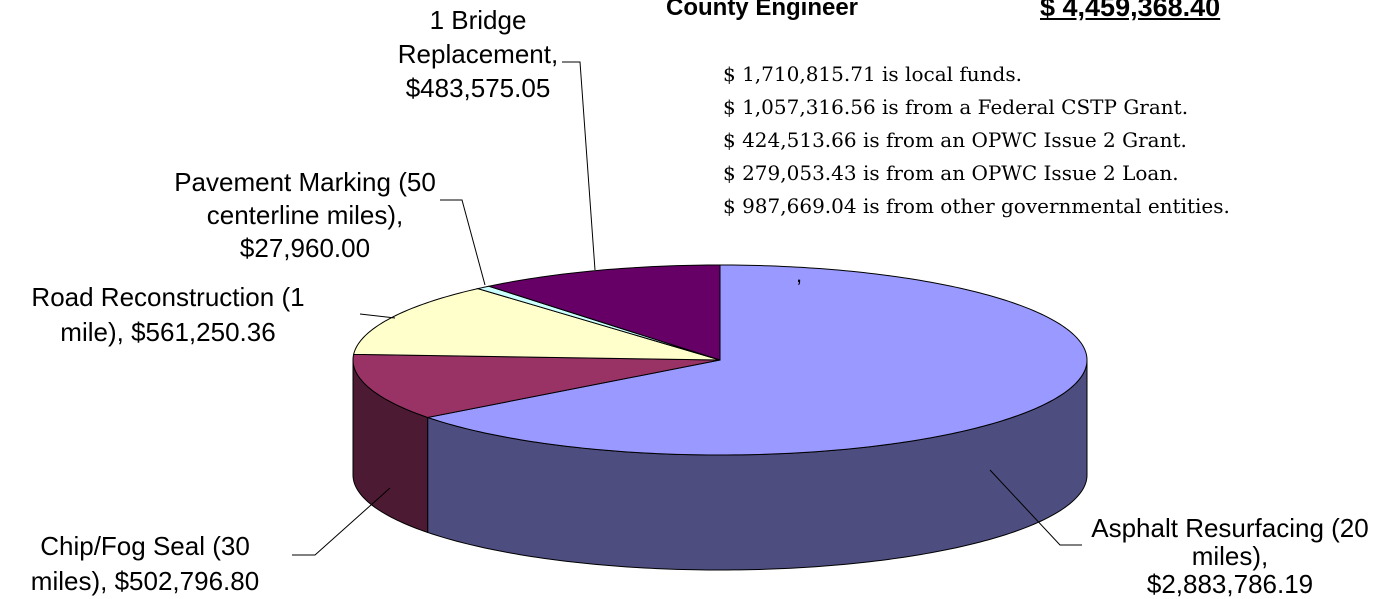 The image size is (1383, 599). What do you see at coordinates (478, 88) in the screenshot?
I see `label-value: $483,575.05` at bounding box center [478, 88].